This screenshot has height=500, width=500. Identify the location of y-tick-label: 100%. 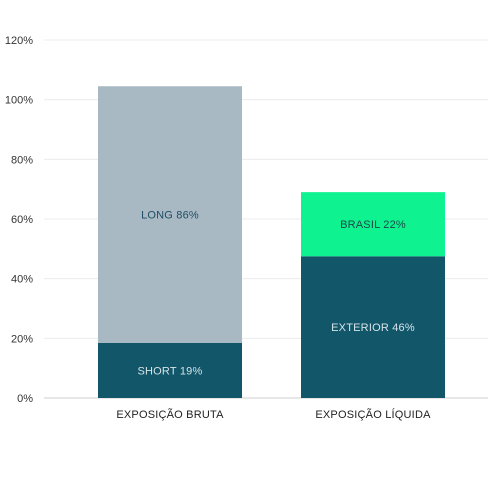
(19, 101).